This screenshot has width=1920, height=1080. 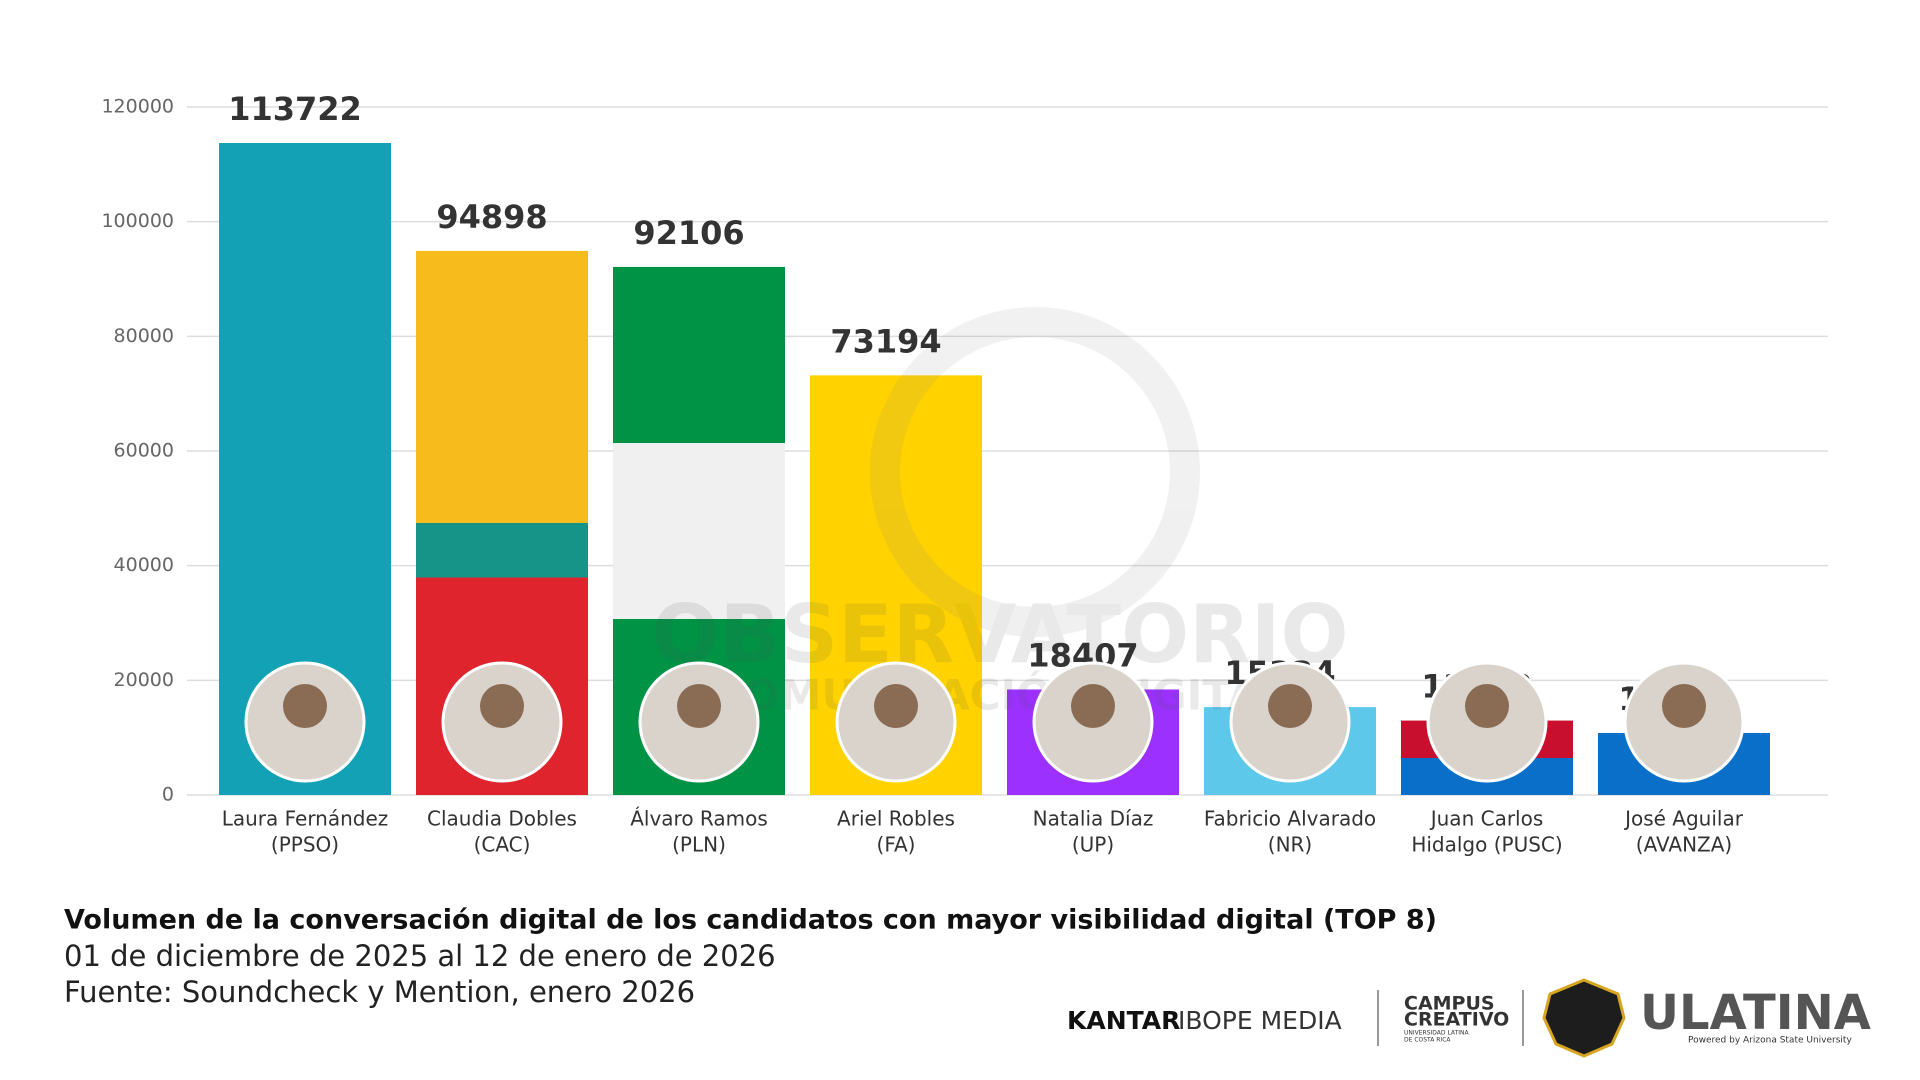 What do you see at coordinates (137, 221) in the screenshot?
I see `y-tick-label: 100000` at bounding box center [137, 221].